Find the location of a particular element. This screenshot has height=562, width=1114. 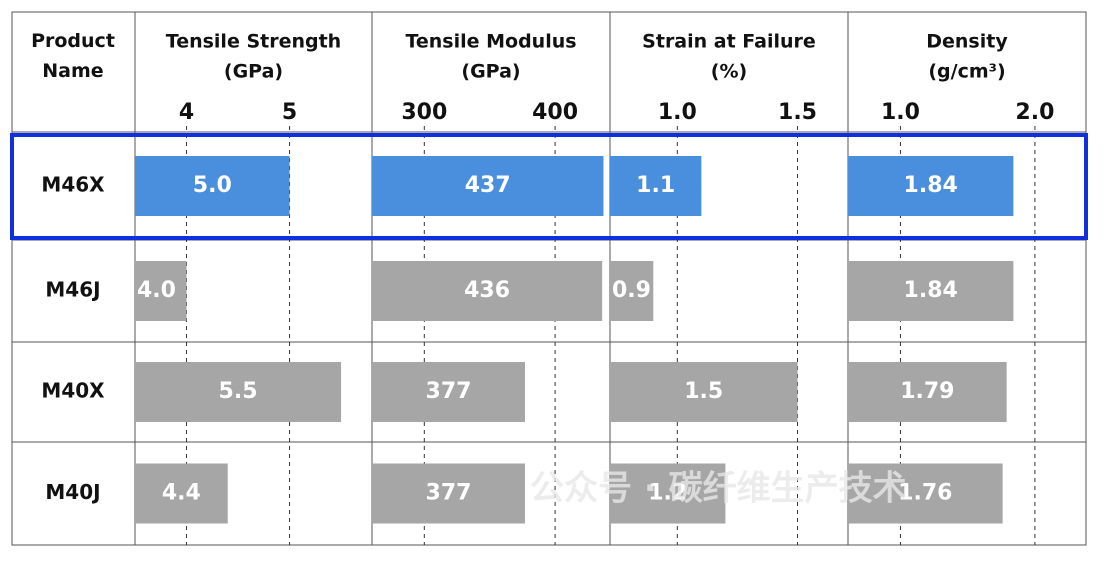

watermark: 公众号 · 碳纤维生产技术 is located at coordinates (718, 489).